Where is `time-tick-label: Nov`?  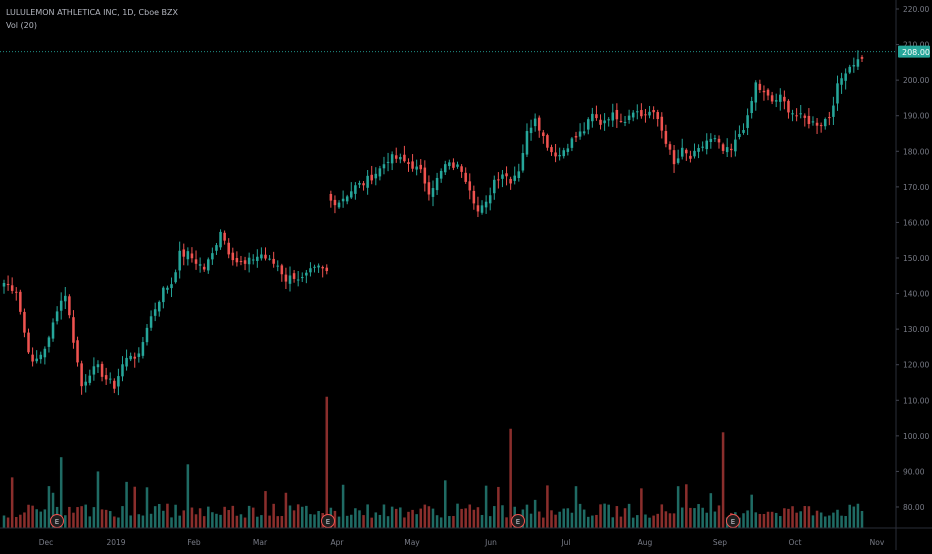
time-tick-label: Nov is located at coordinates (877, 542).